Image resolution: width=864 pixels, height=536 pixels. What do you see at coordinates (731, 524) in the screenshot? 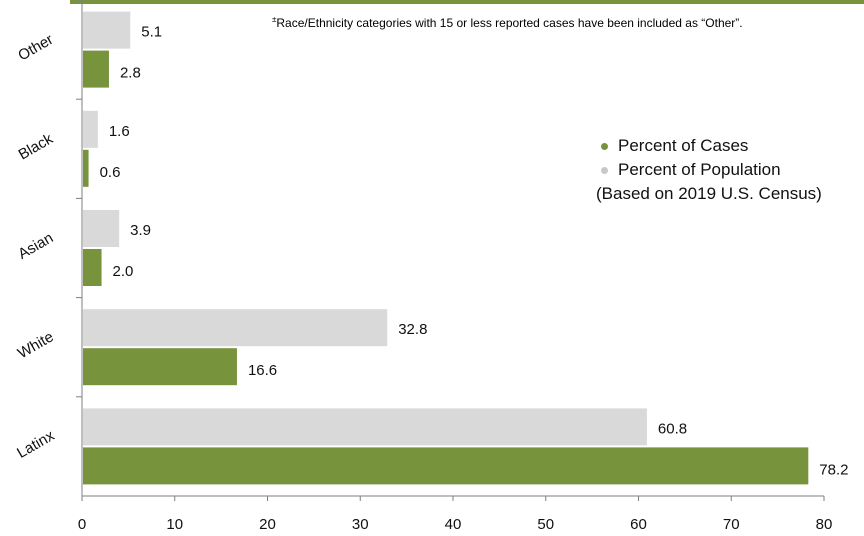
I see `x-tick-label: 70` at bounding box center [731, 524].